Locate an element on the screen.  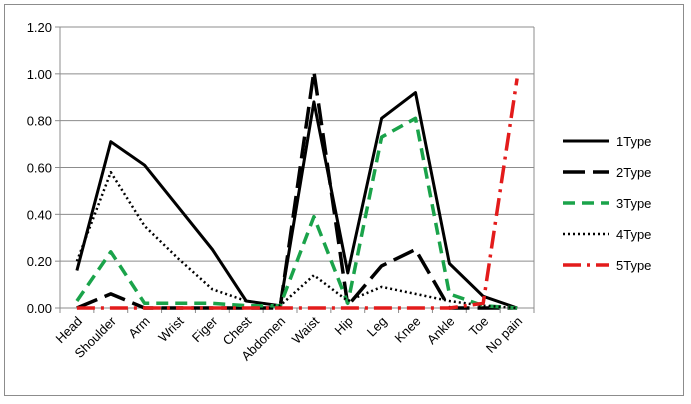
y-tick-label: 1.00 is located at coordinates (39, 74).